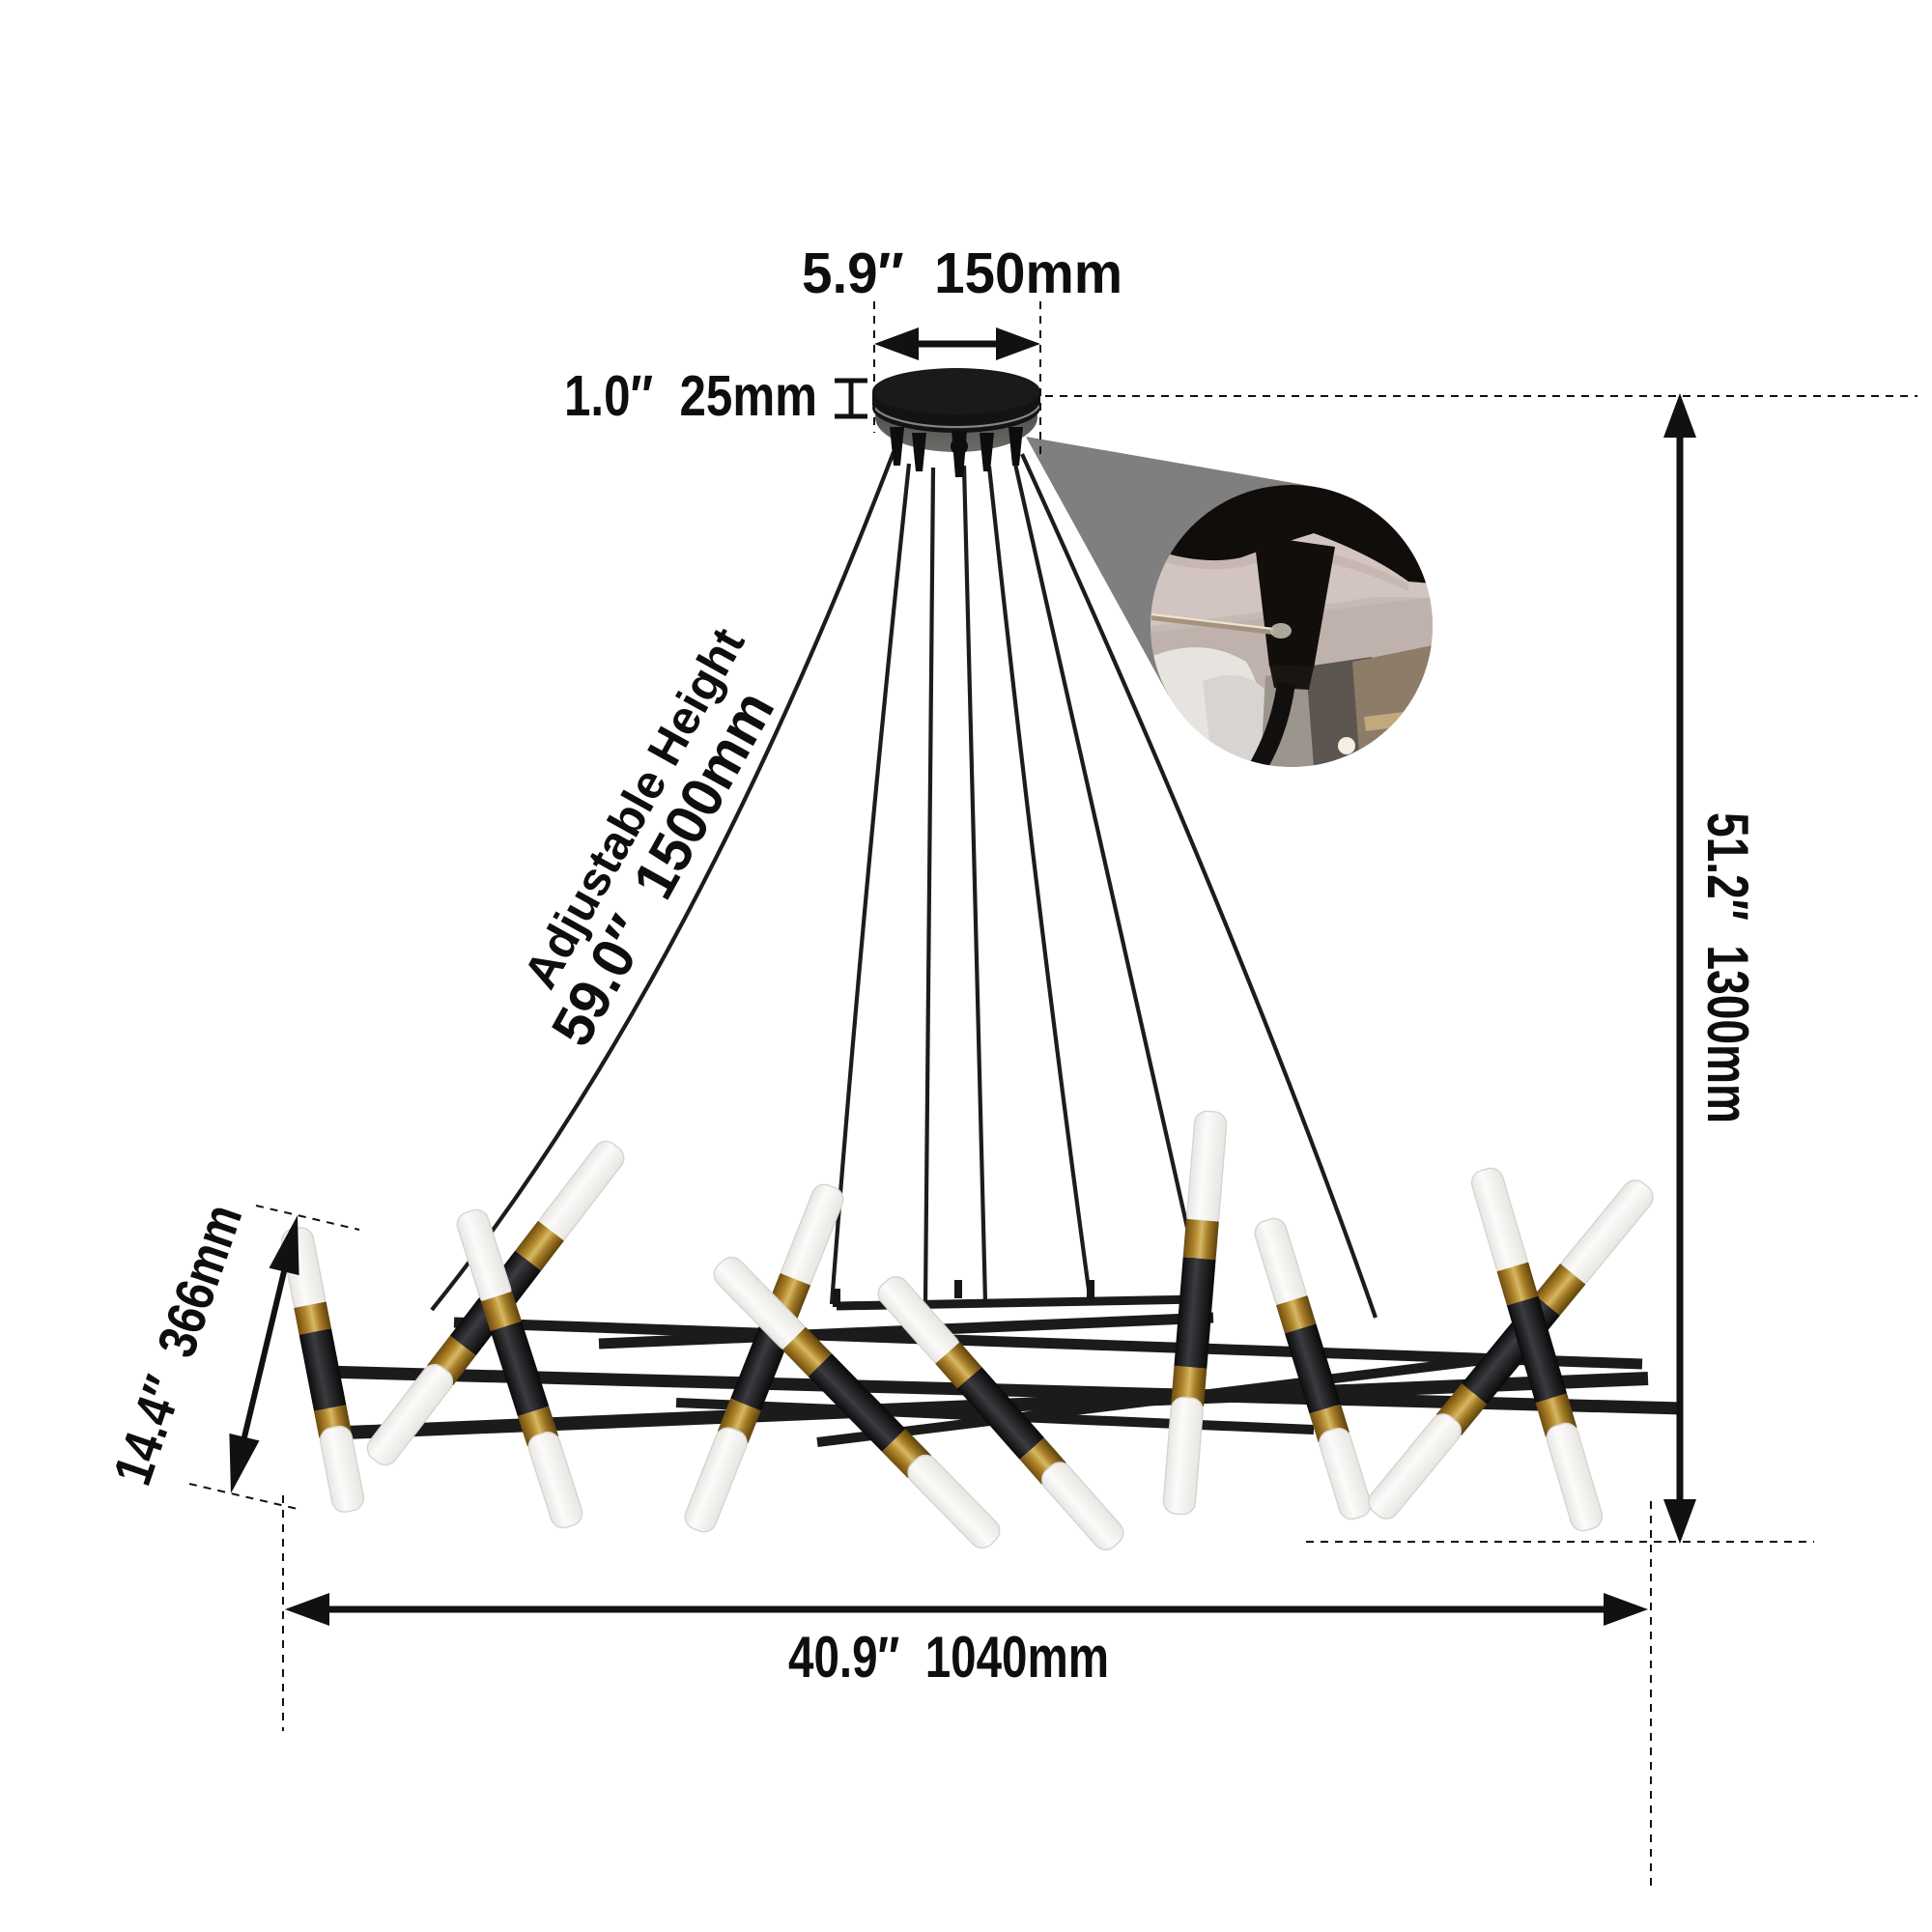 The image size is (1932, 1932). What do you see at coordinates (948, 1657) in the screenshot?
I see `svg-text: 40.9″ 1040mm` at bounding box center [948, 1657].